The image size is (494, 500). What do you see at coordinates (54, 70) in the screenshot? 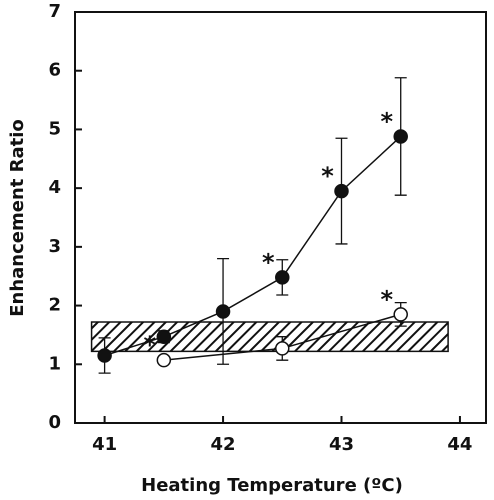
I see `y-tick-label: 6` at bounding box center [54, 70].